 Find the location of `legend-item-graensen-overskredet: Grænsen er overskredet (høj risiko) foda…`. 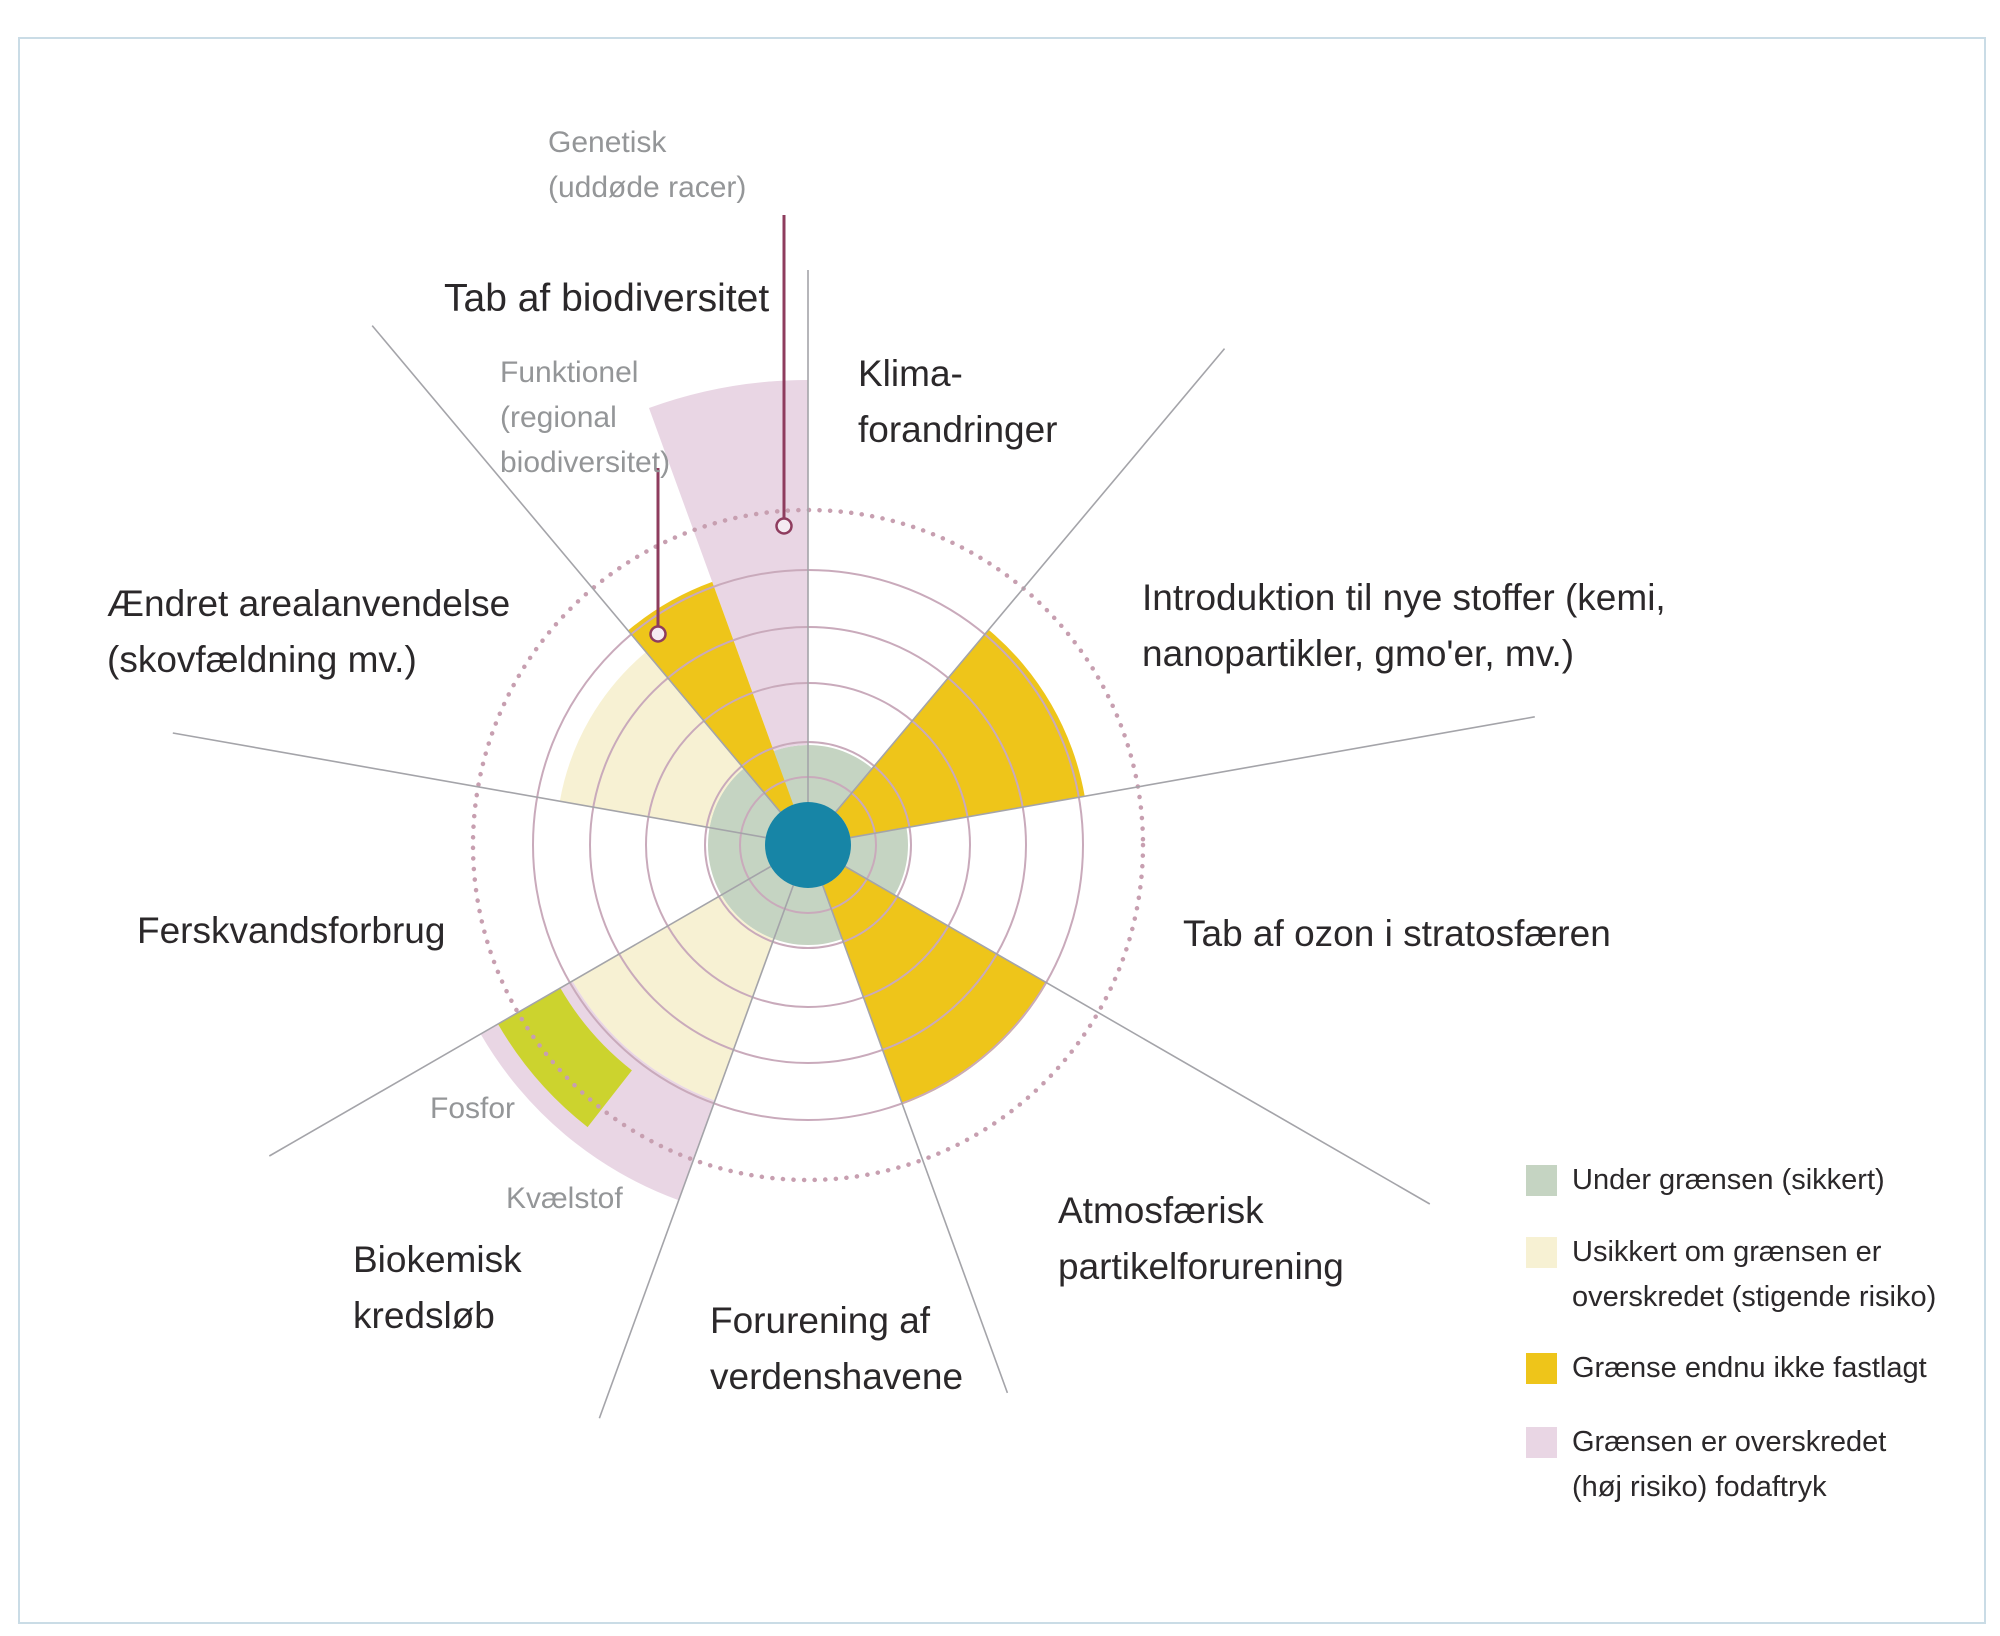

legend-item-graensen-overskredet: Grænsen er overskredet (høj risiko) foda… is located at coordinates (1756, 1465).